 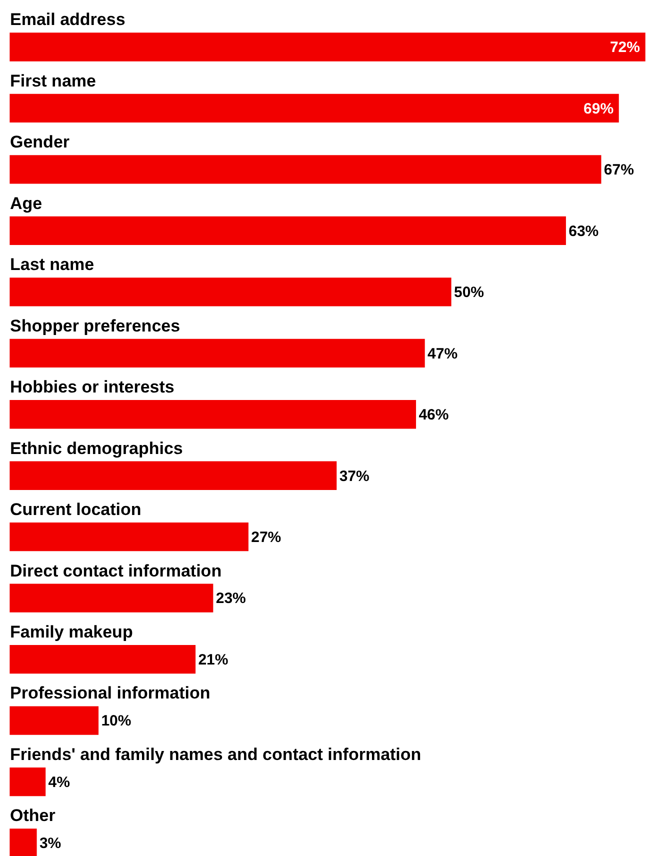 What do you see at coordinates (625, 47) in the screenshot?
I see `data-label: 72%` at bounding box center [625, 47].